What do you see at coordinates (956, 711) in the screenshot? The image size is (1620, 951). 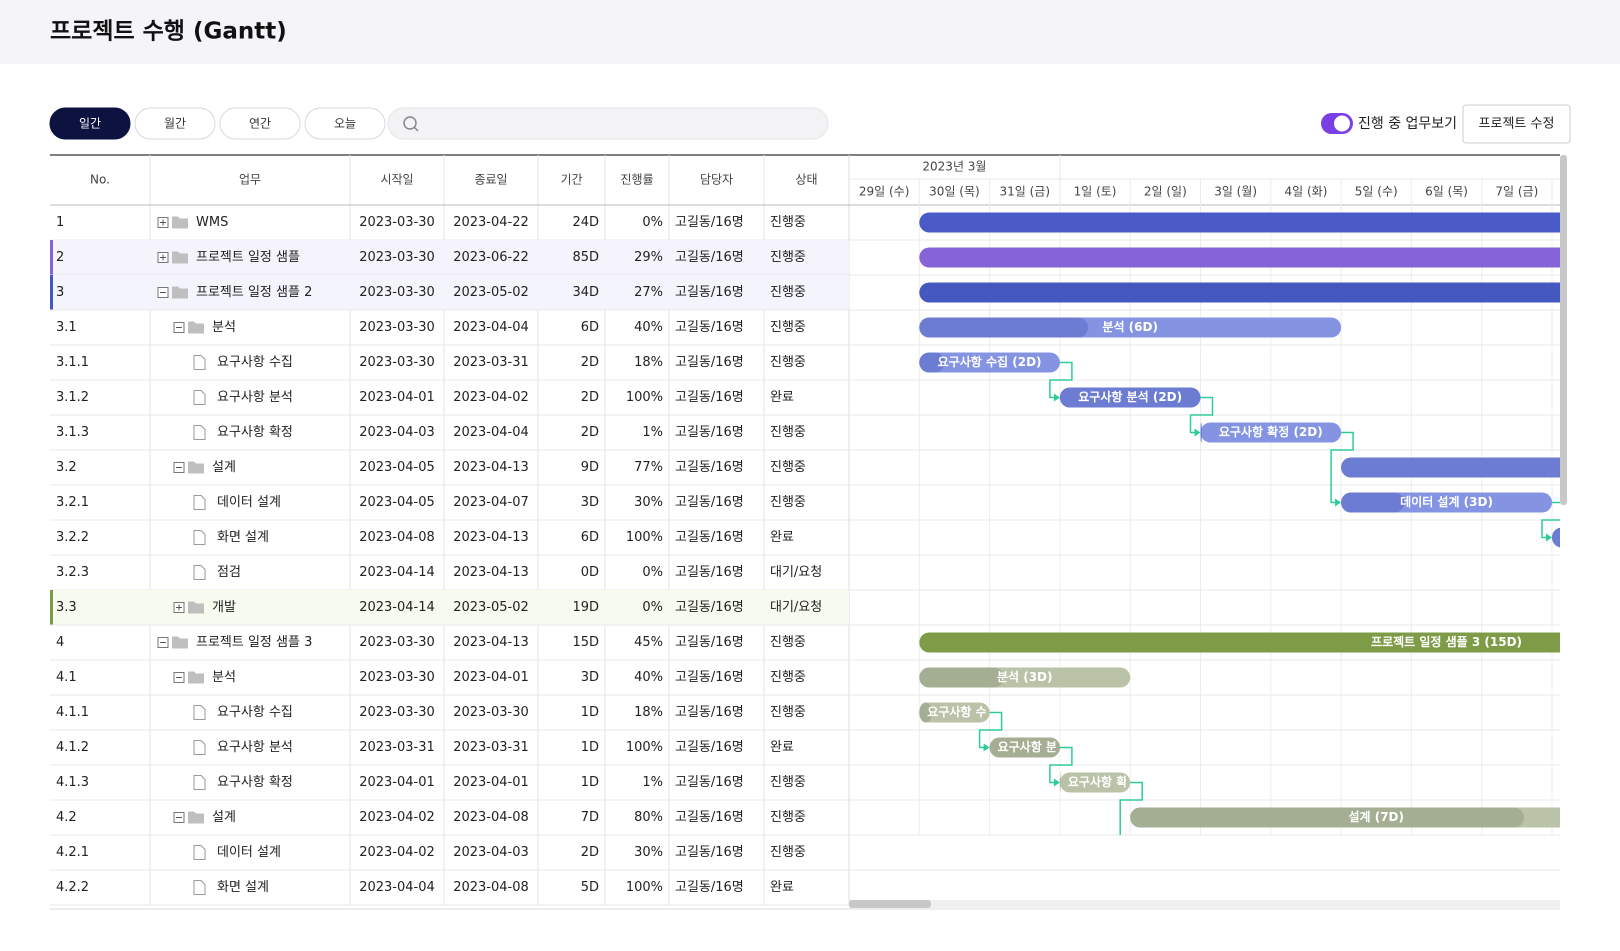 I see `bar-label: 요구사항 수` at bounding box center [956, 711].